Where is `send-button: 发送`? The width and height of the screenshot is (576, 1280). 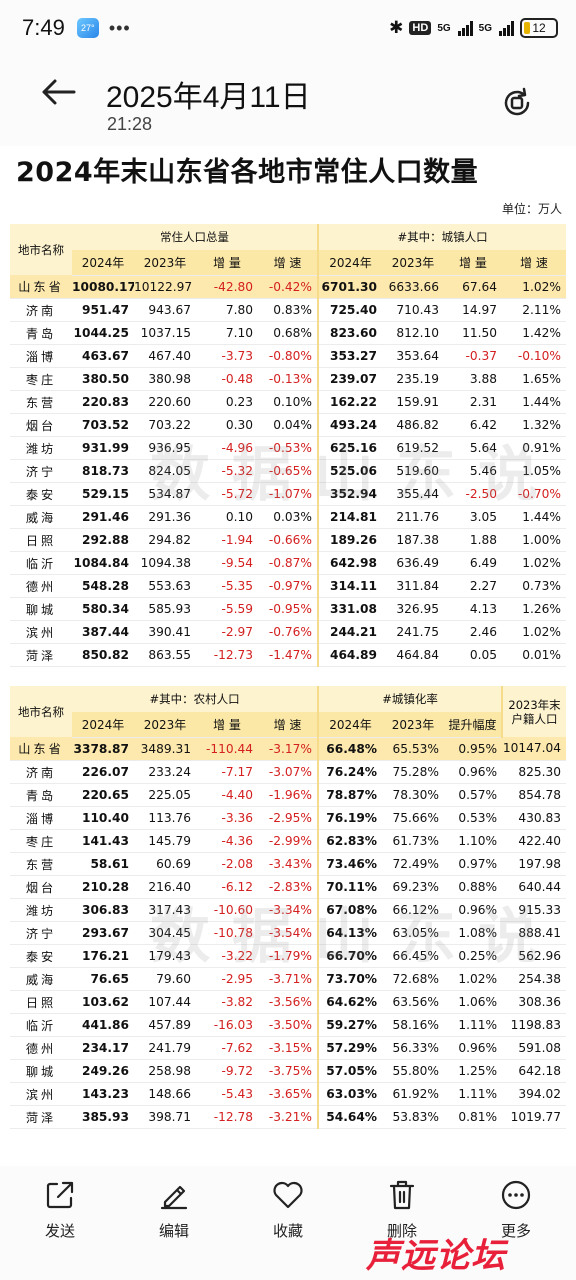
send-button: 发送 is located at coordinates (60, 1211).